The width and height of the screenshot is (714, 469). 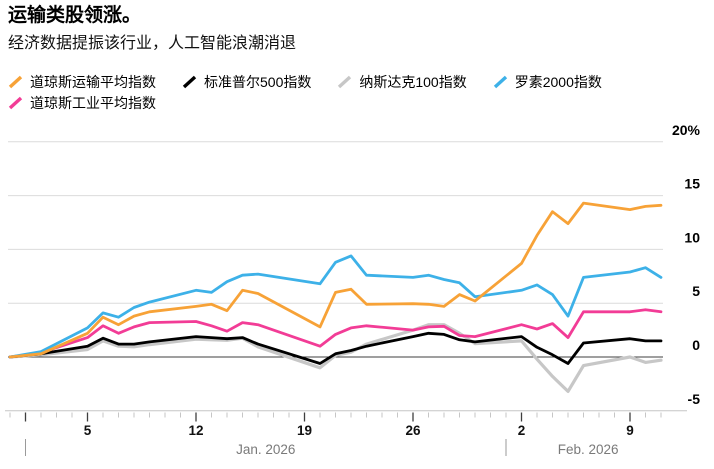 What do you see at coordinates (588, 449) in the screenshot?
I see `month-label: Feb. 2026` at bounding box center [588, 449].